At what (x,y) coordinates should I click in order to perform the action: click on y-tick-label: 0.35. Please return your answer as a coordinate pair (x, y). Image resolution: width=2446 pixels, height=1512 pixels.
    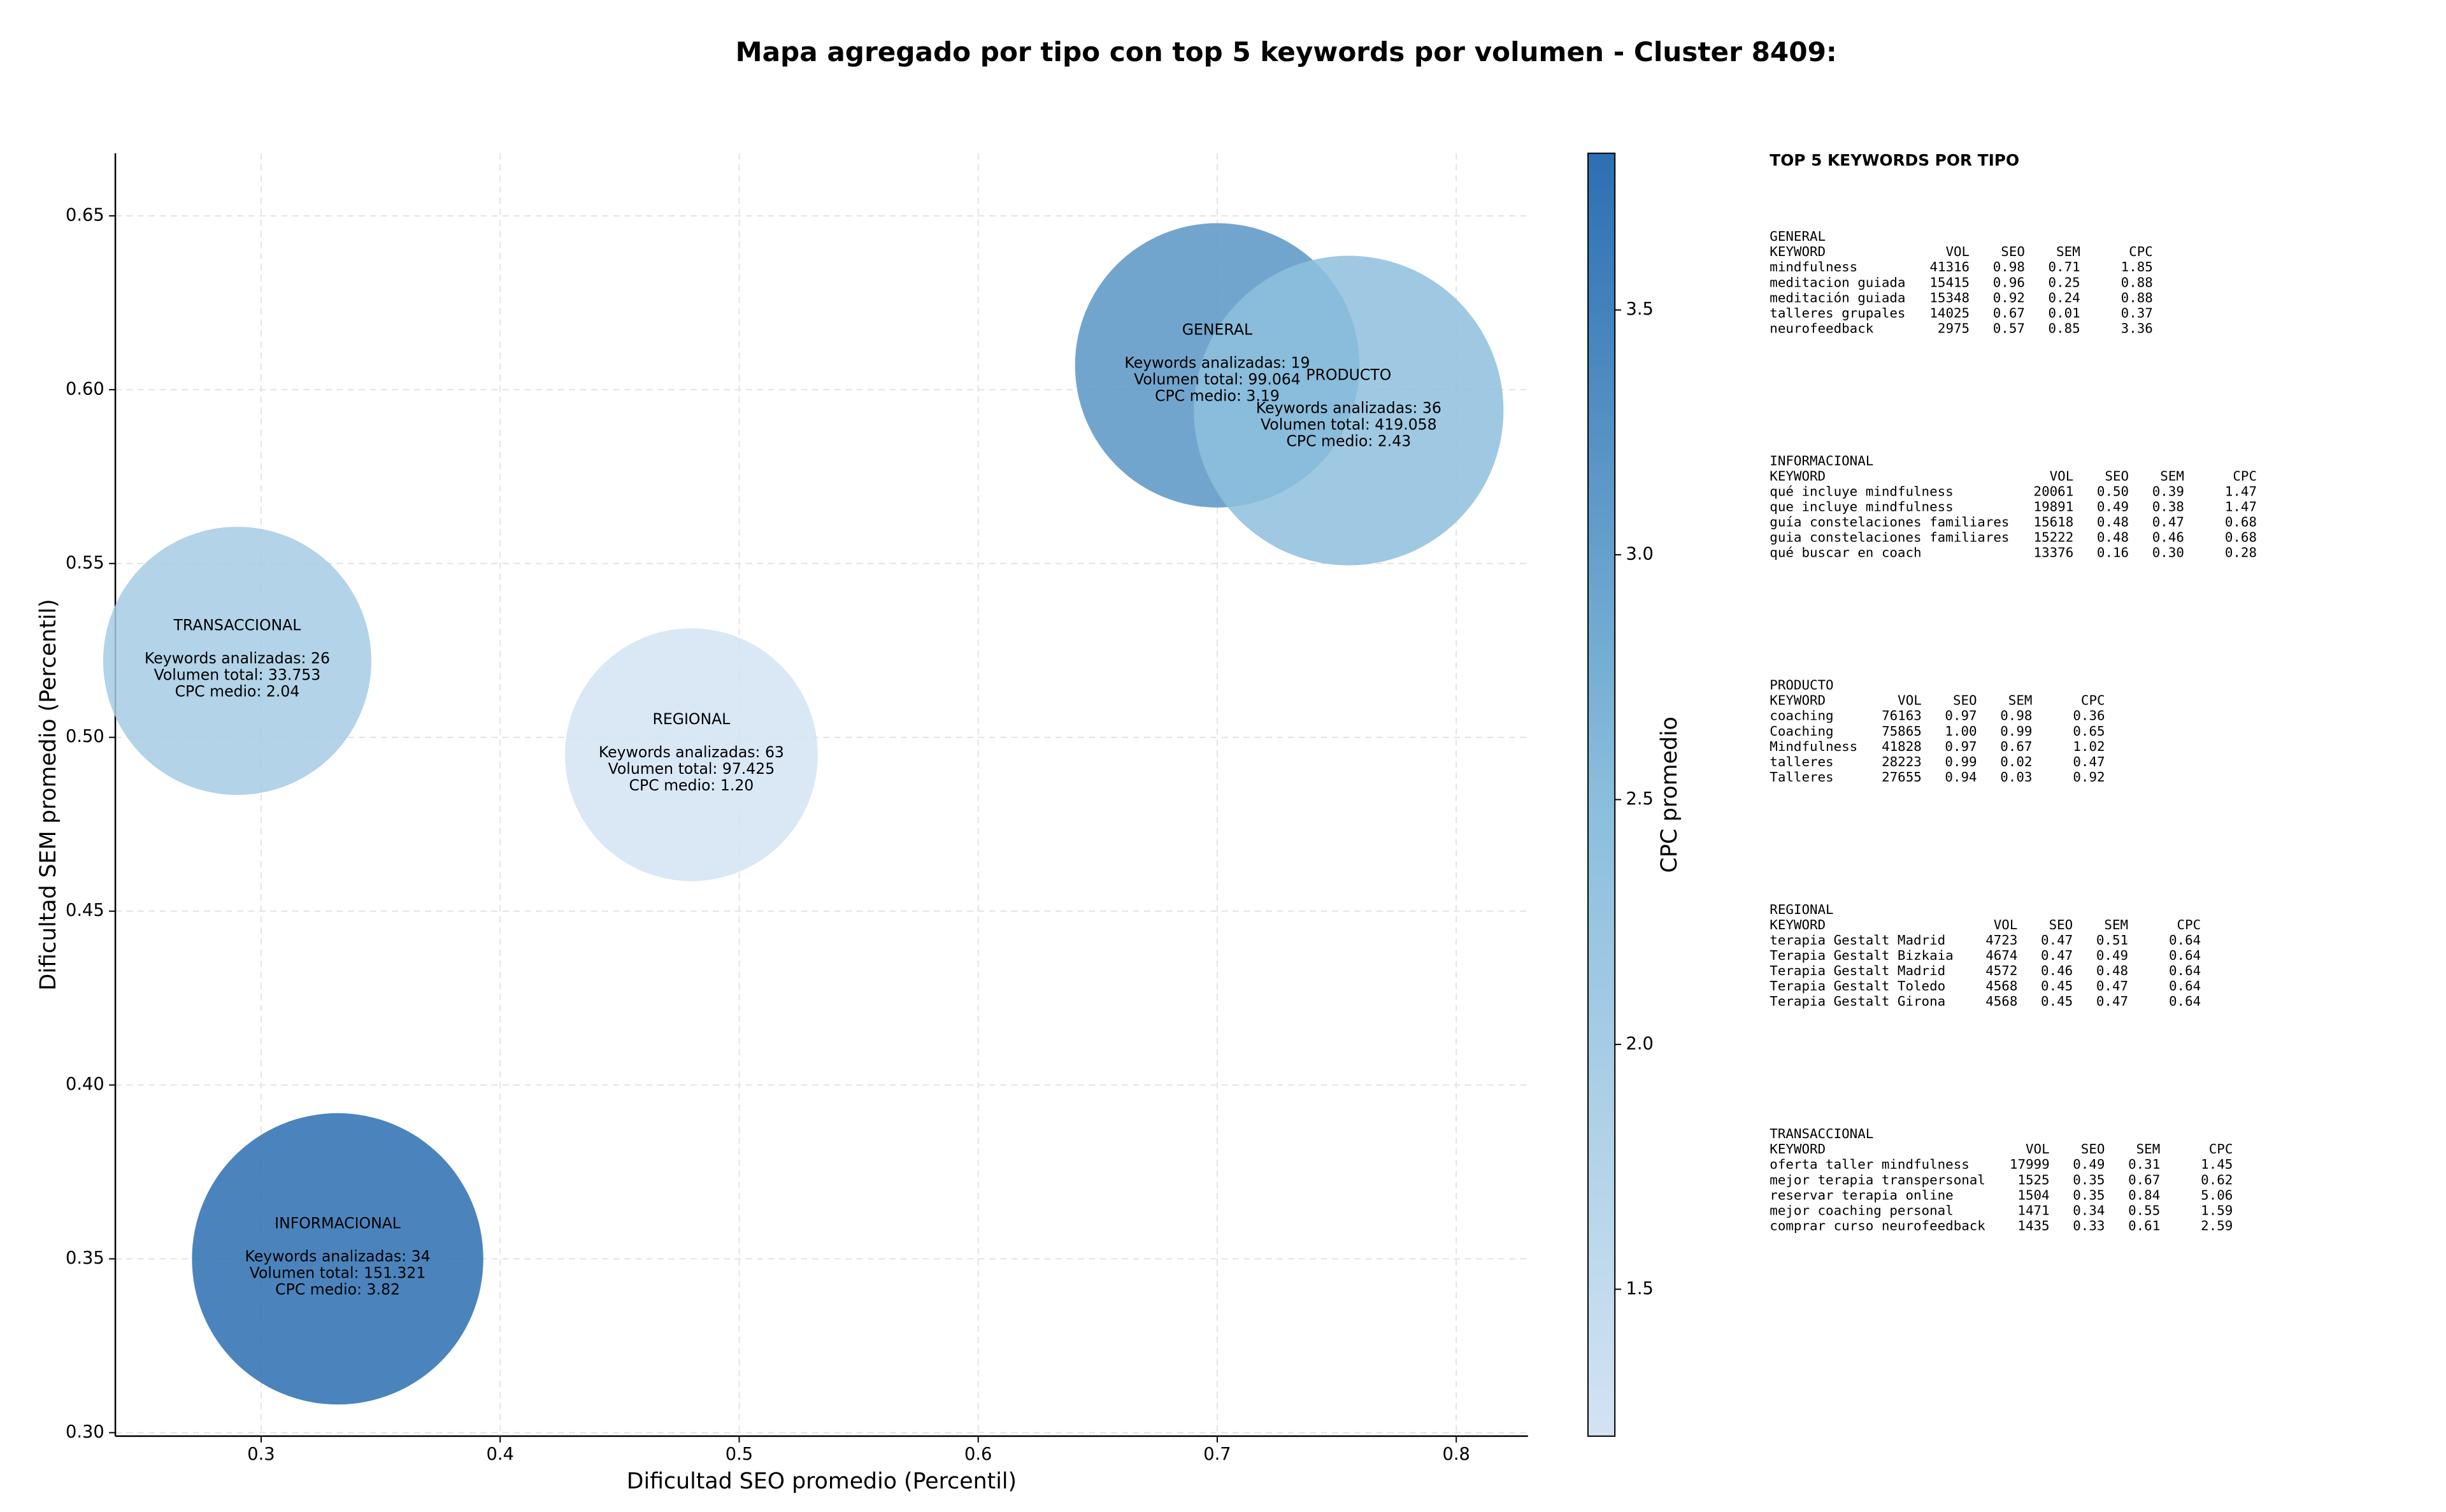
    Looking at the image, I should click on (85, 1258).